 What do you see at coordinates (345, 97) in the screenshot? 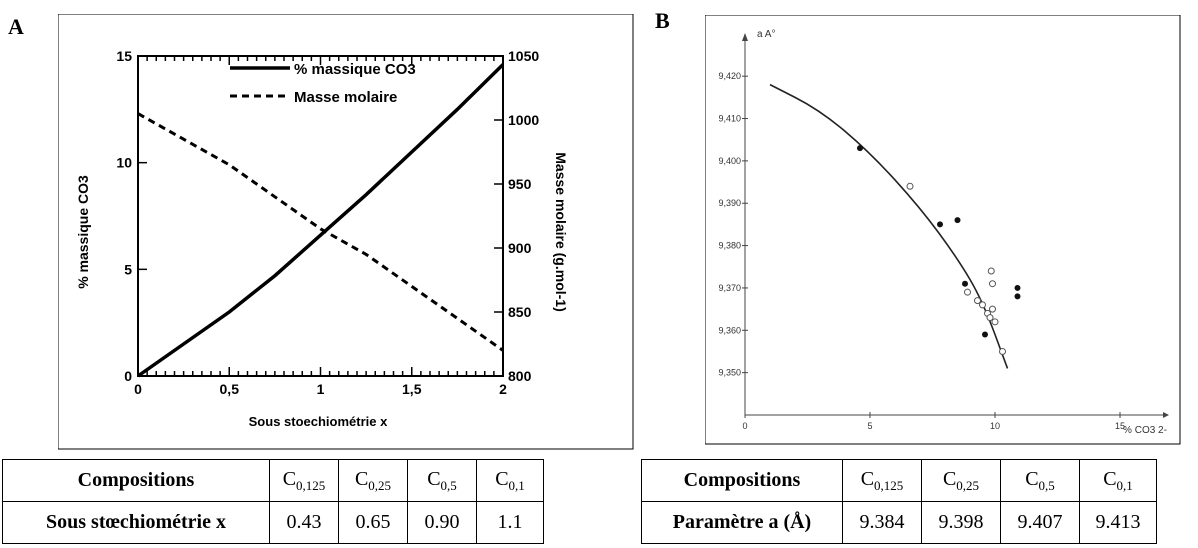
I see `legend-label-dashed: Masse molaire` at bounding box center [345, 97].